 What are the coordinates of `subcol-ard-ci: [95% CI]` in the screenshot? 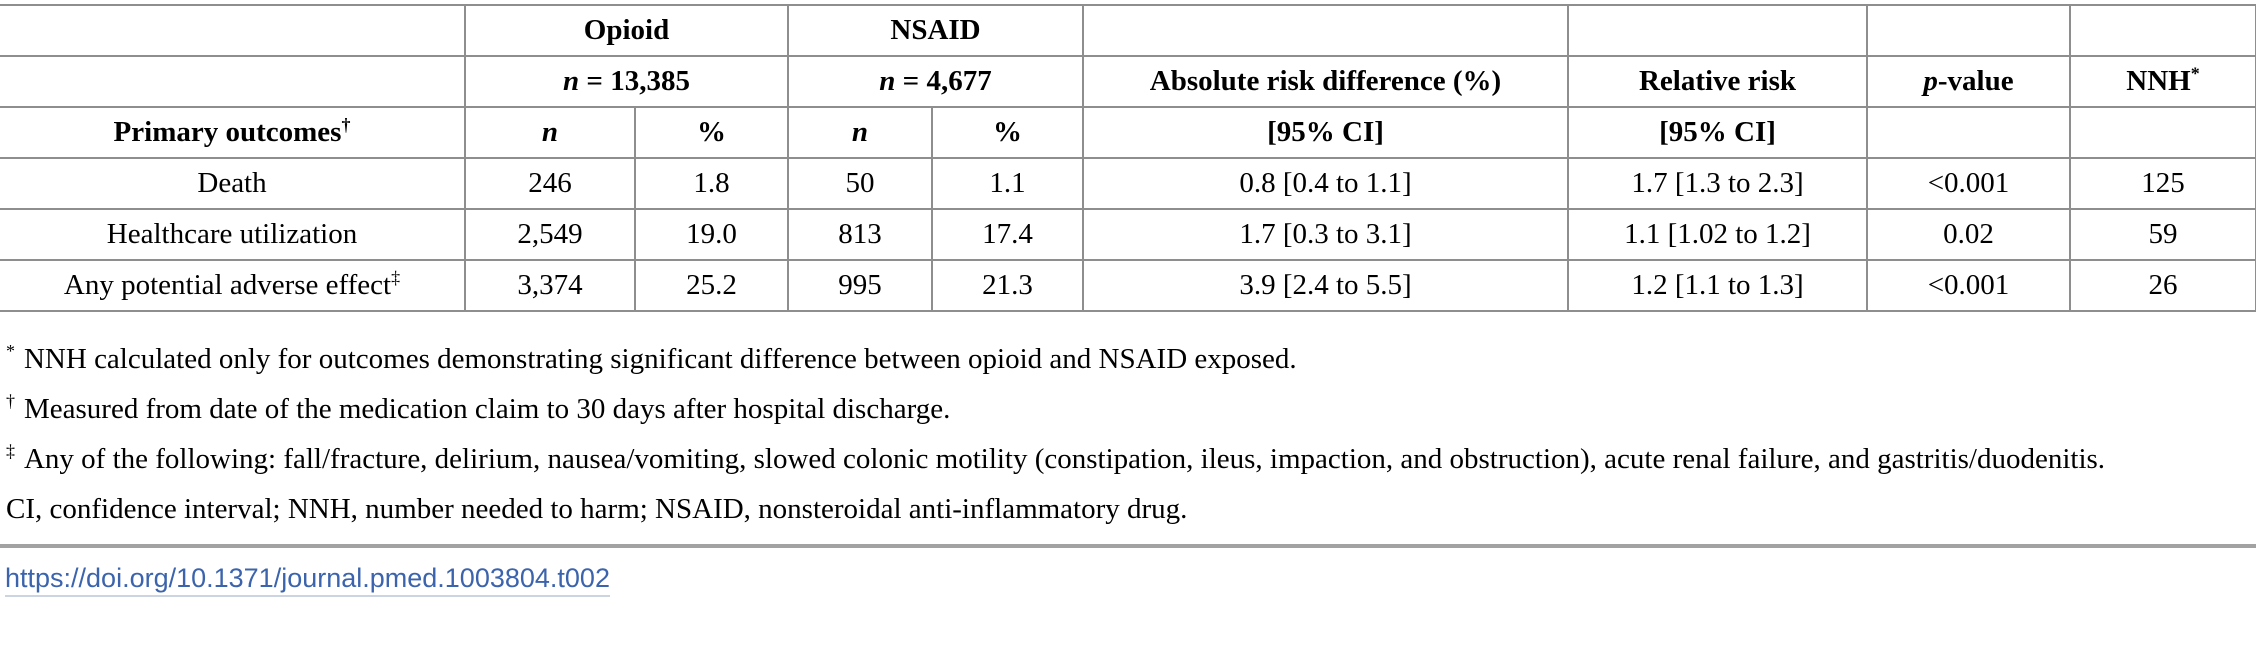 It's located at (1325, 132).